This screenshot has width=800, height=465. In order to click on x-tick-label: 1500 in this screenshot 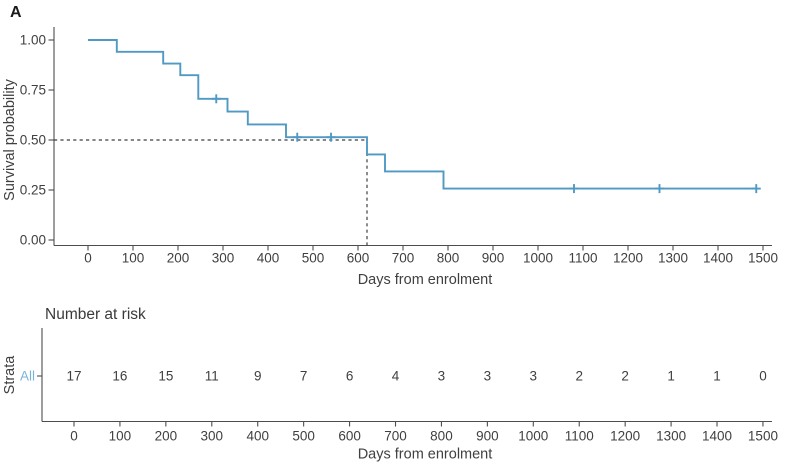, I will do `click(763, 258)`.